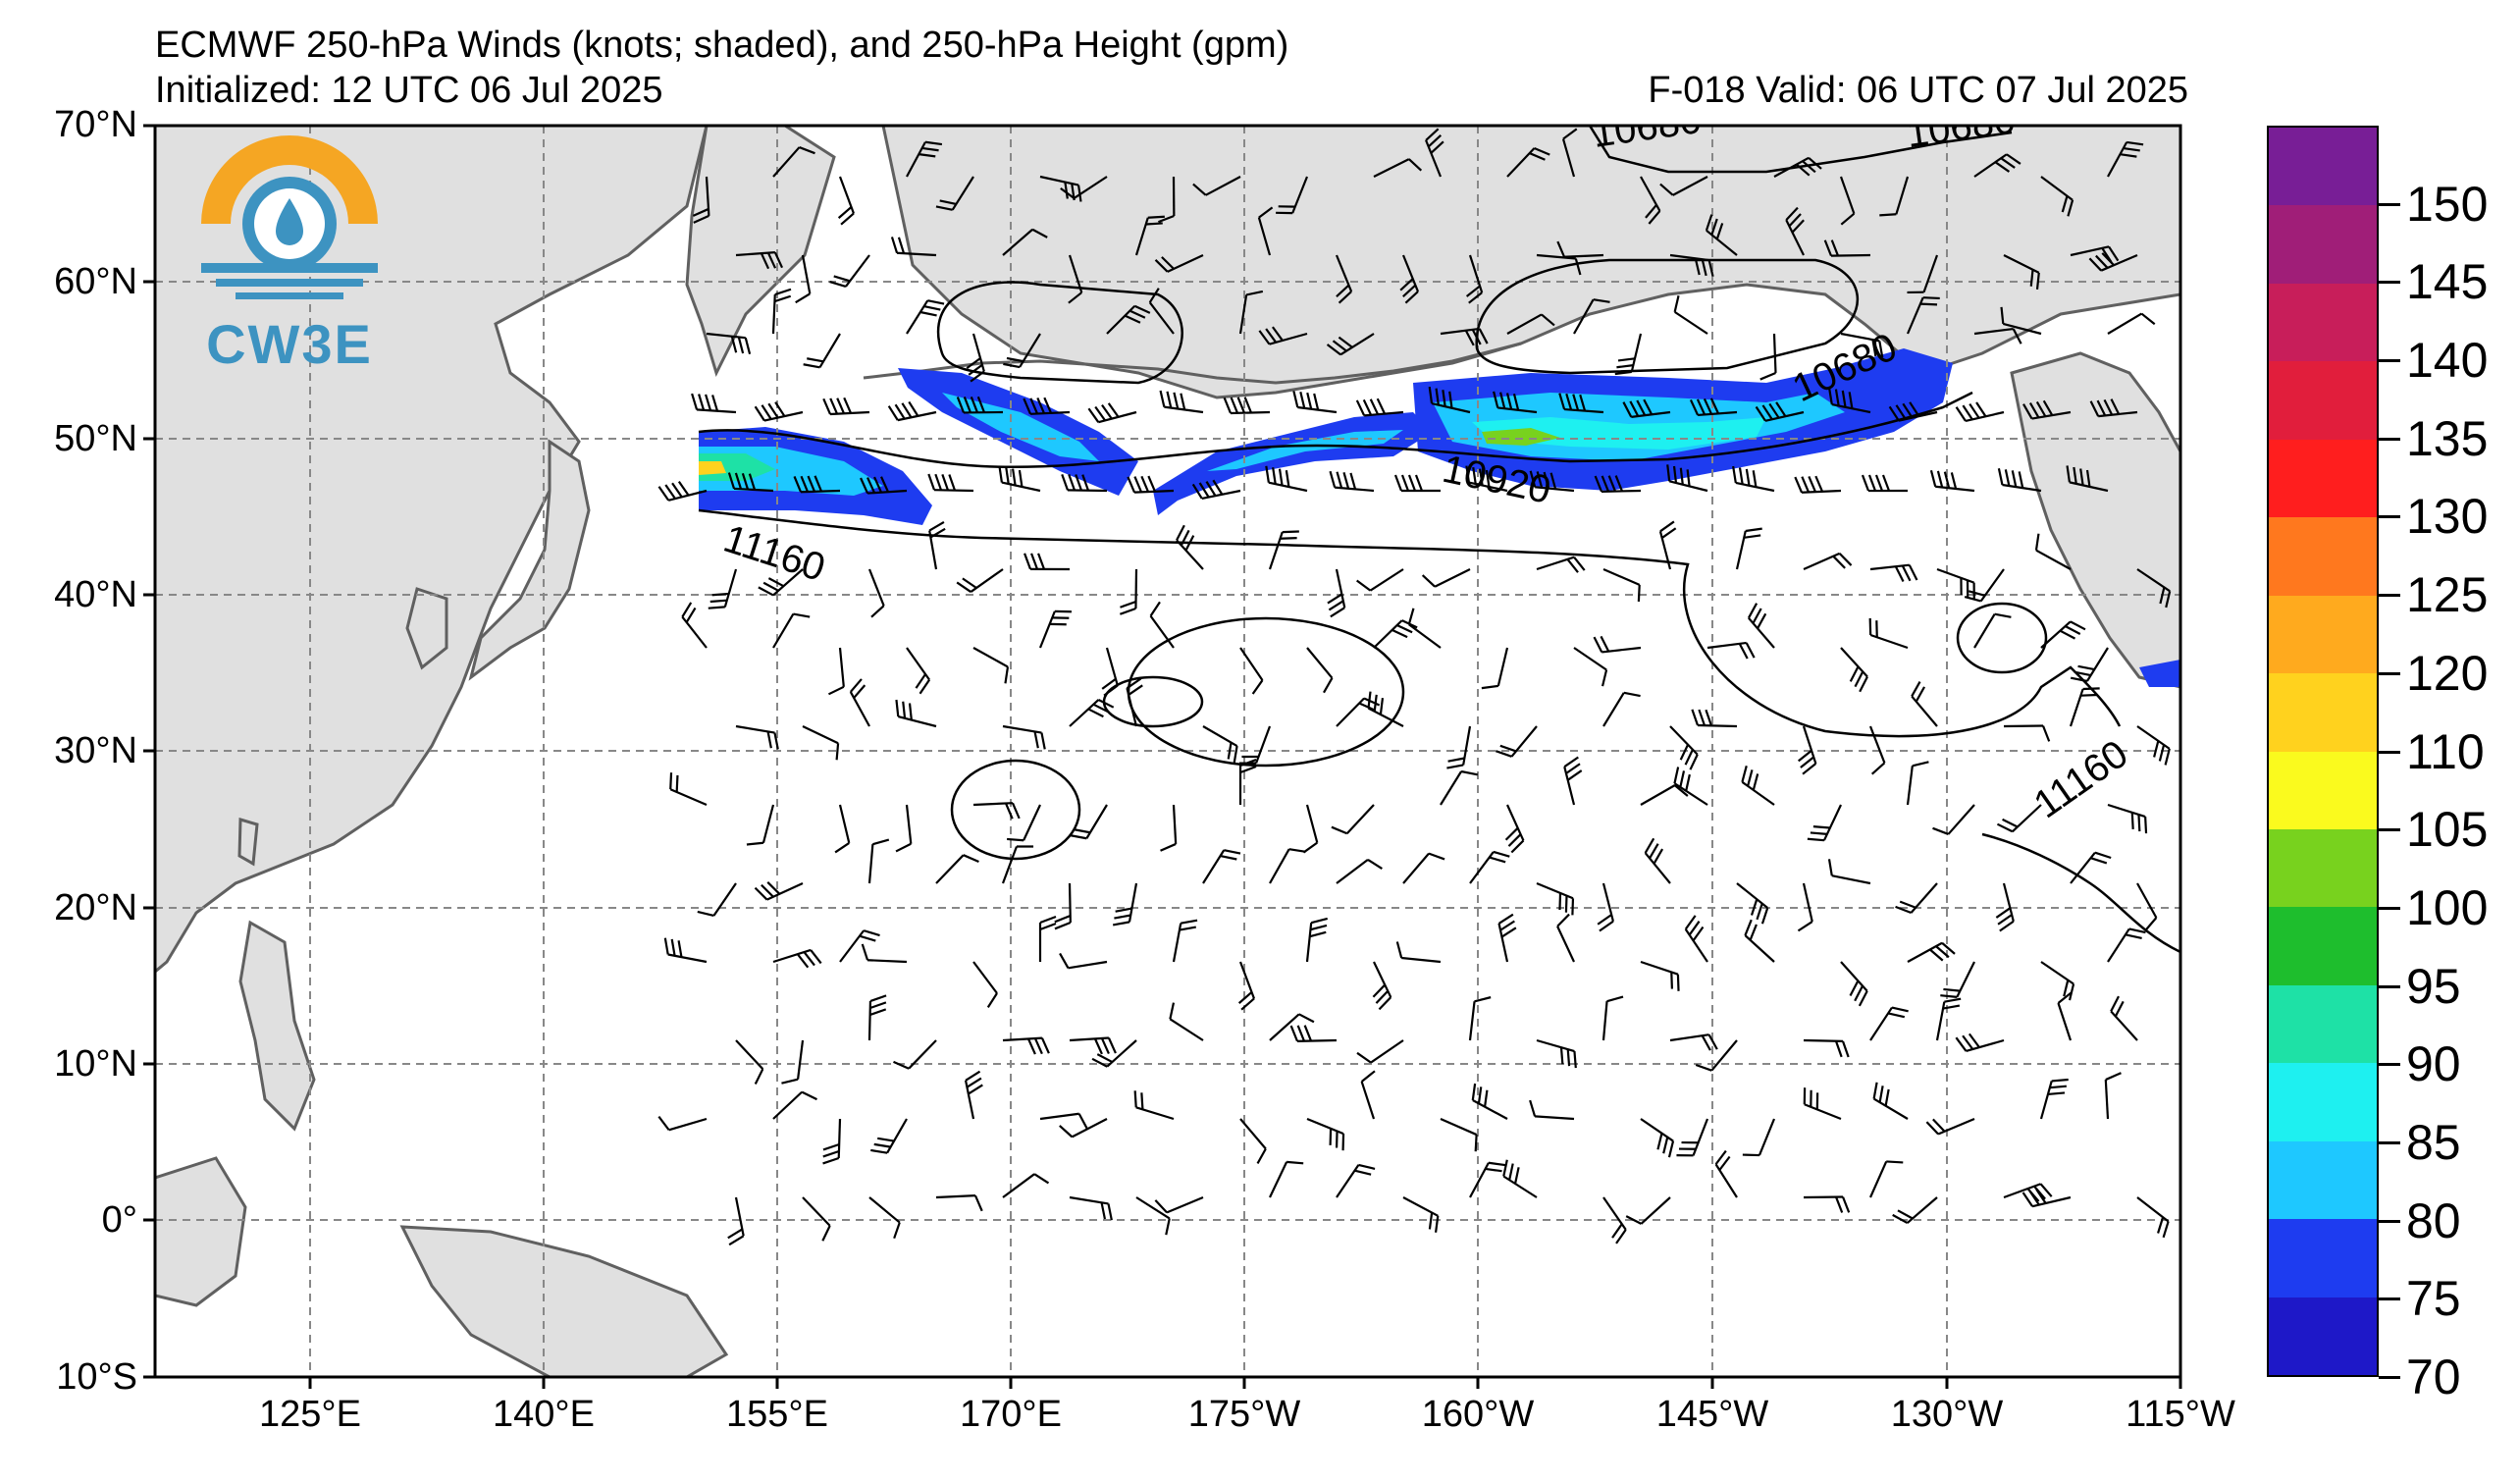 This screenshot has height=1483, width=2520. What do you see at coordinates (426, 629) in the screenshot?
I see `land-korea` at bounding box center [426, 629].